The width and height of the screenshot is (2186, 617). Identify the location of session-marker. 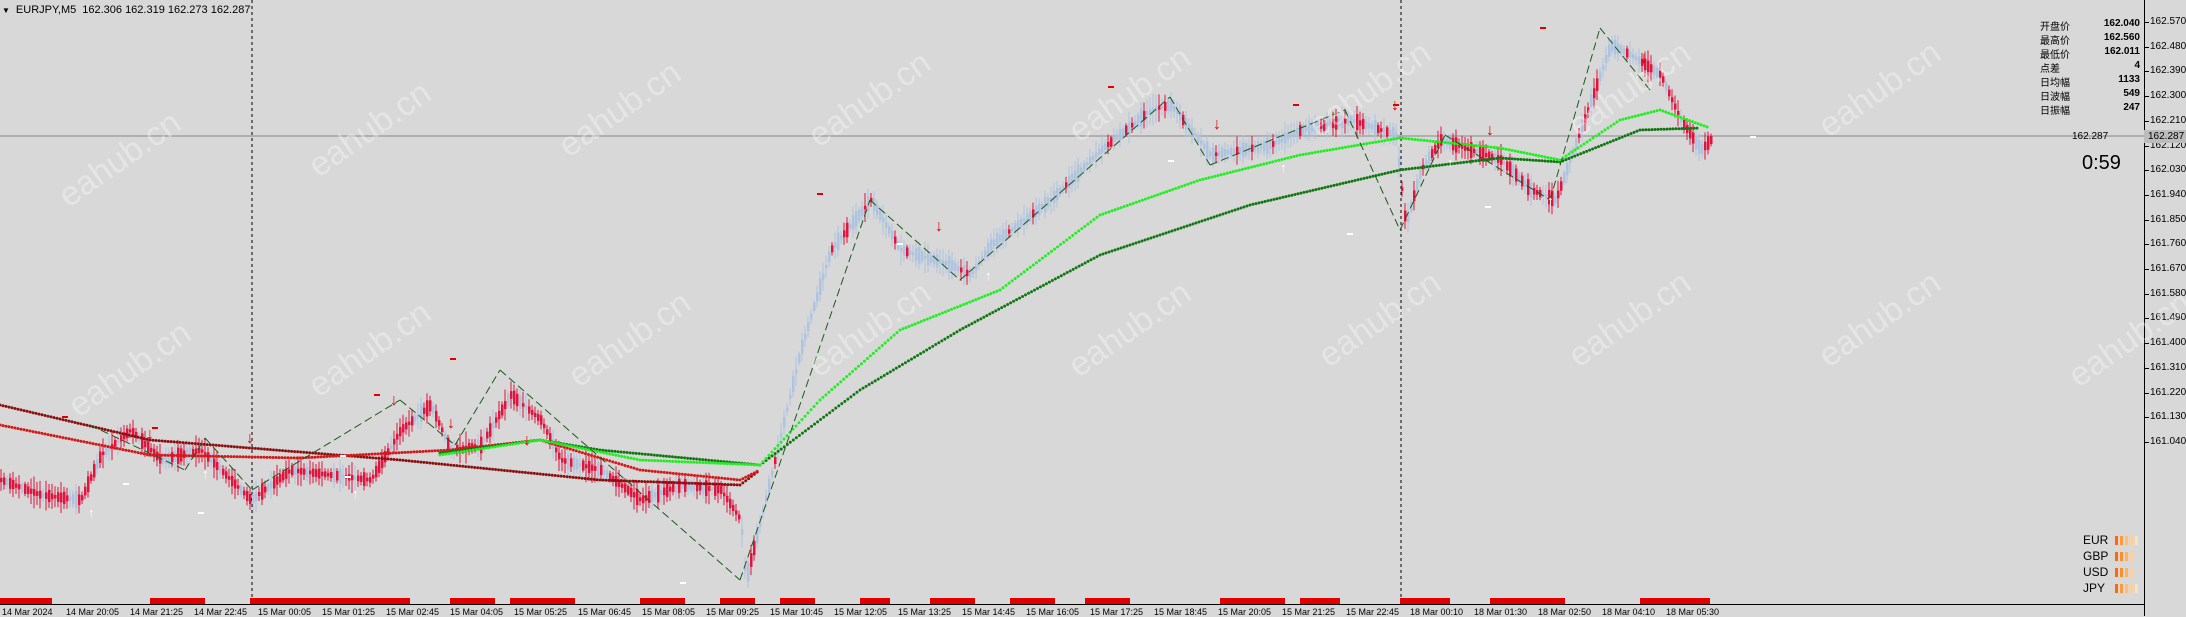
(1425, 601).